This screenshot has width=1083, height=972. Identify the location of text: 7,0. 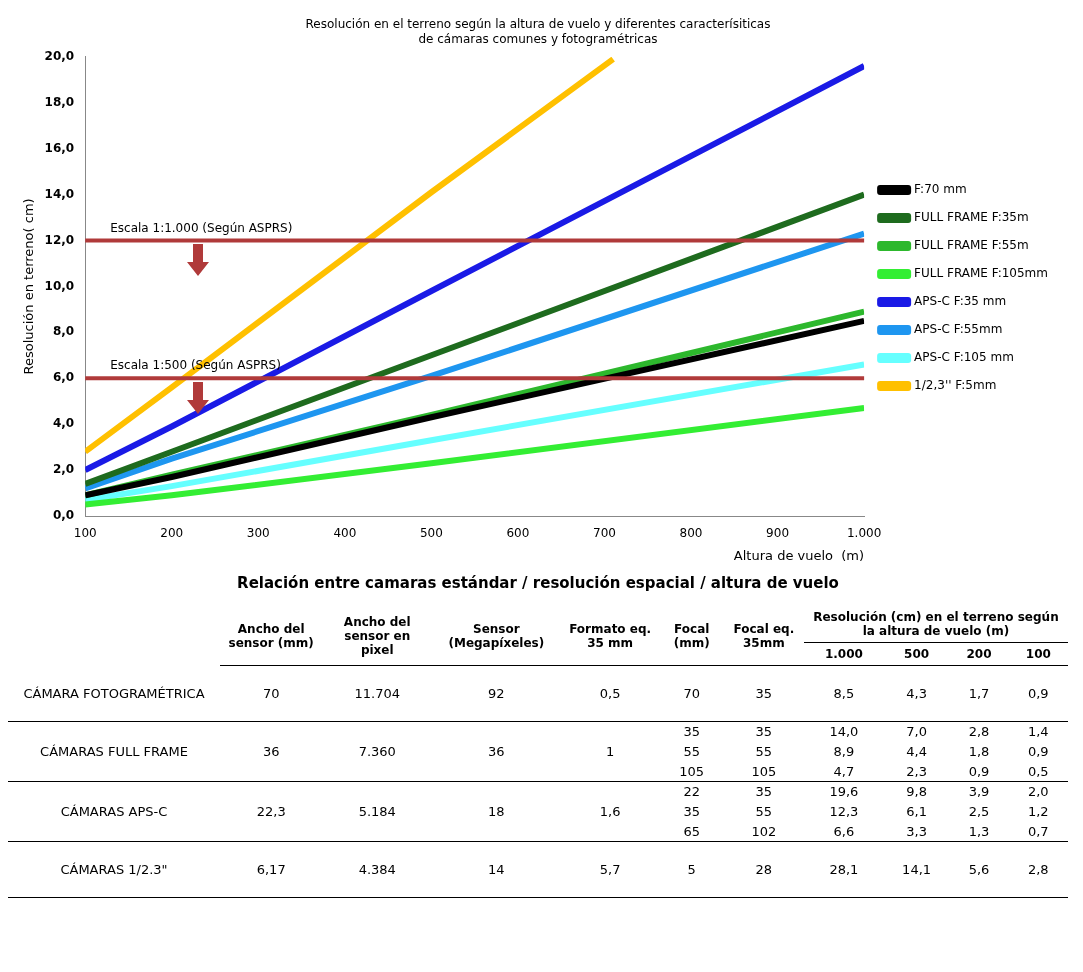
(916, 732).